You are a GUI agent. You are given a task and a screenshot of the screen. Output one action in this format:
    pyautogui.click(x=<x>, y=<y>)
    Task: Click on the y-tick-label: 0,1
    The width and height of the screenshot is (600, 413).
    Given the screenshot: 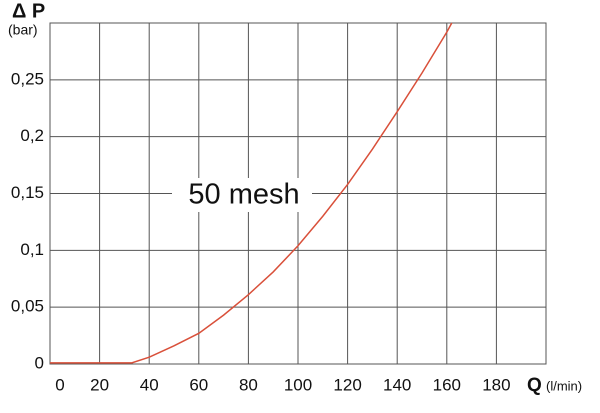 What is the action you would take?
    pyautogui.click(x=32, y=249)
    